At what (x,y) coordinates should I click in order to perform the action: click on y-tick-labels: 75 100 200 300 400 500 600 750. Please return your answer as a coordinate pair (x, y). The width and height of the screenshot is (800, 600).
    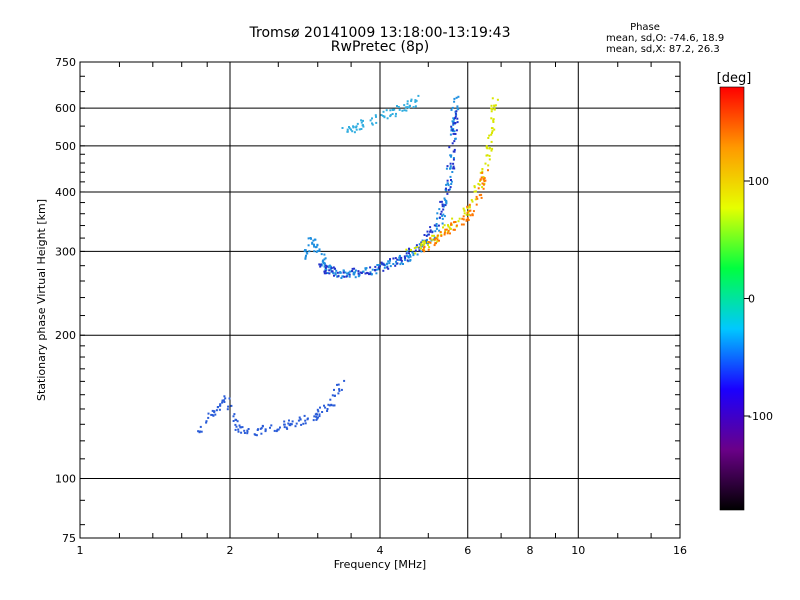
    Looking at the image, I should click on (65, 300).